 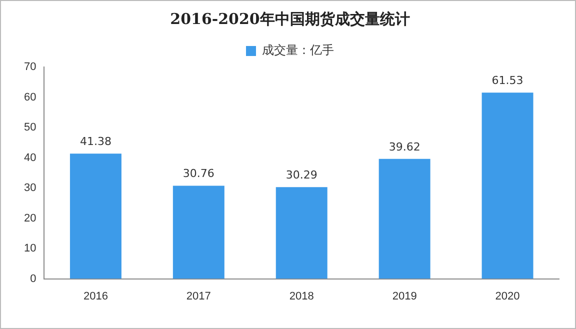 What do you see at coordinates (30, 218) in the screenshot?
I see `y-tick-label: 20` at bounding box center [30, 218].